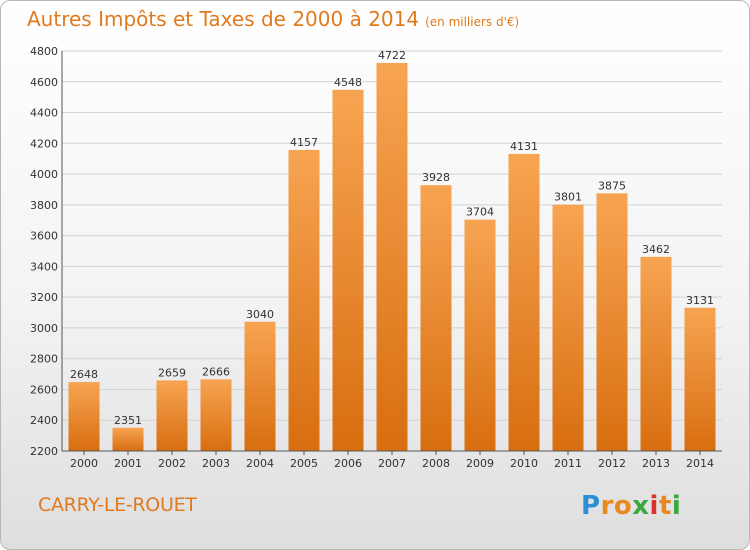 This screenshot has height=550, width=750. What do you see at coordinates (591, 506) in the screenshot?
I see `logo-letter: P` at bounding box center [591, 506].